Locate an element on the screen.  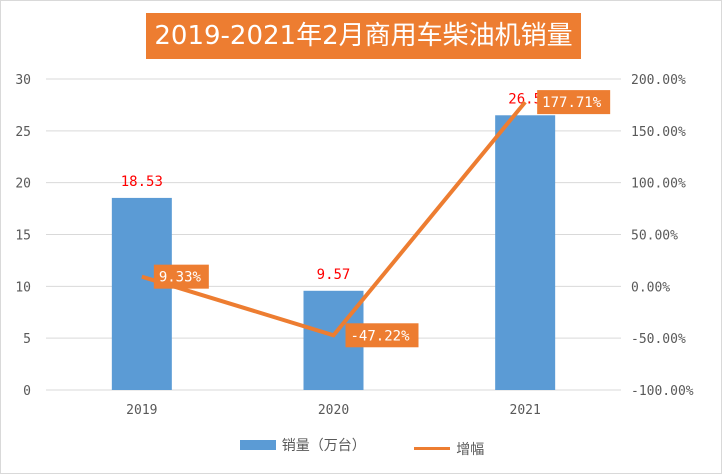
legend-swatch-bar is located at coordinates (257, 445).